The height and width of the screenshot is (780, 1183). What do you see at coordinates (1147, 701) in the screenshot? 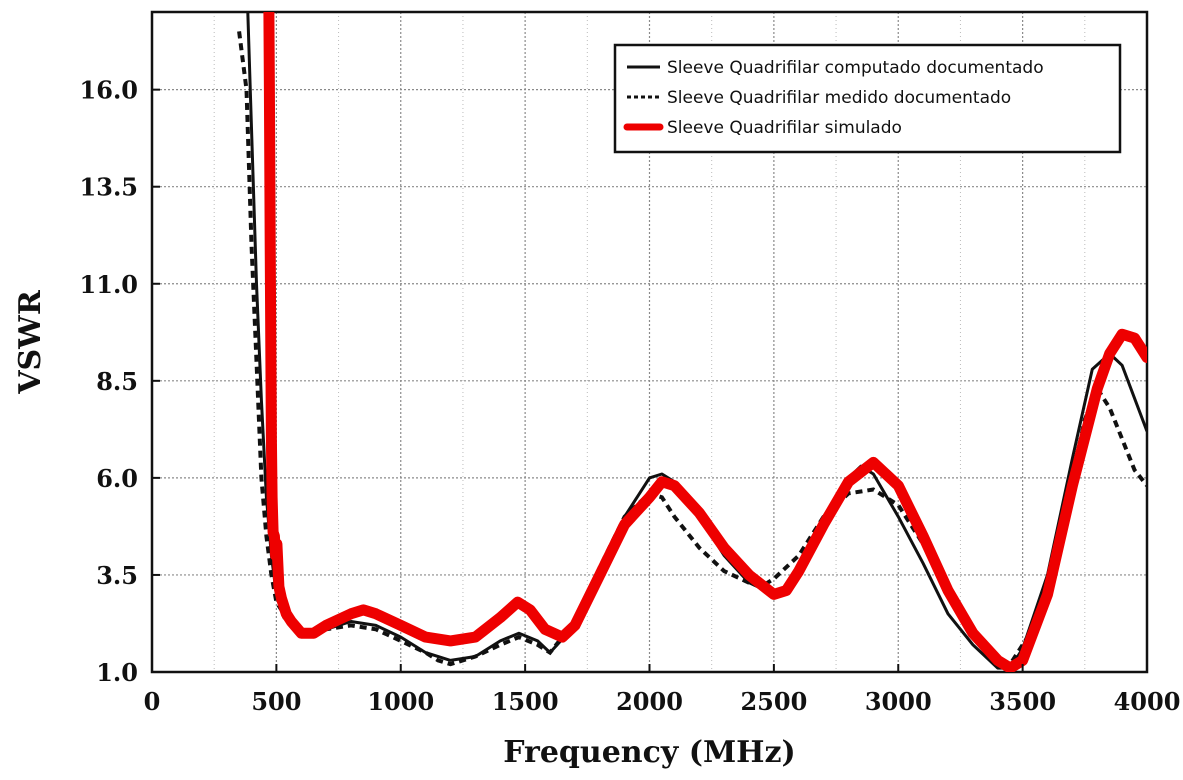
I see `x-tick-label: 4000` at bounding box center [1147, 701].